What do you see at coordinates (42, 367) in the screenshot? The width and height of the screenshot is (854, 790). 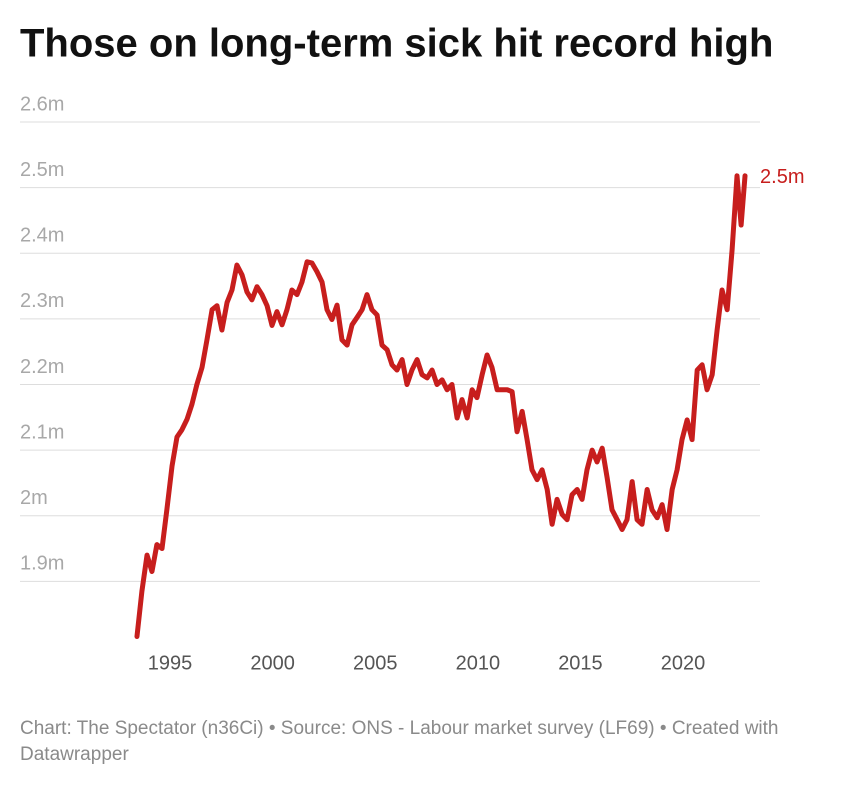 I see `y-tick-label: 2.2m` at bounding box center [42, 367].